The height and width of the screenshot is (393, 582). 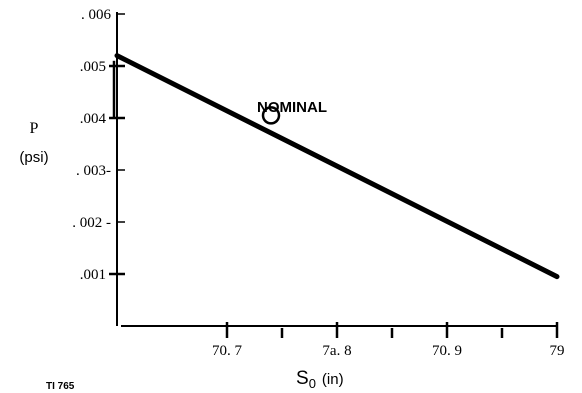 I want to click on x-axis-label-main: S, so click(x=302, y=378).